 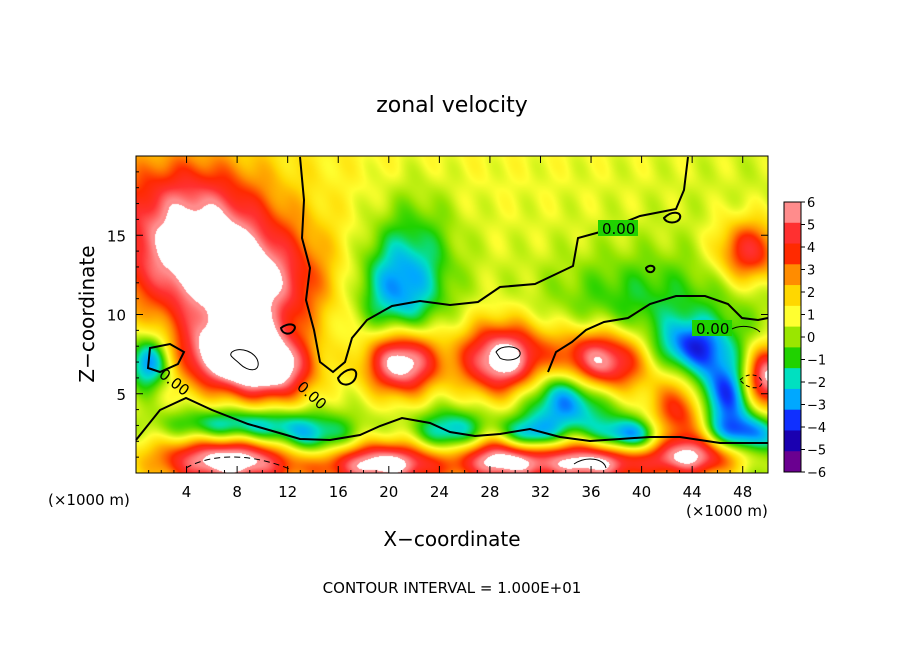 I want to click on x-tick-label: 24, so click(x=439, y=492).